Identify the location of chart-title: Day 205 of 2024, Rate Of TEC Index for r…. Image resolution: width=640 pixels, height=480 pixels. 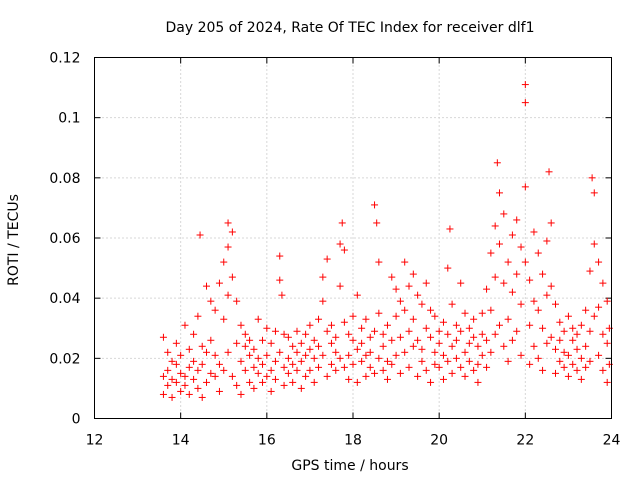
(350, 28).